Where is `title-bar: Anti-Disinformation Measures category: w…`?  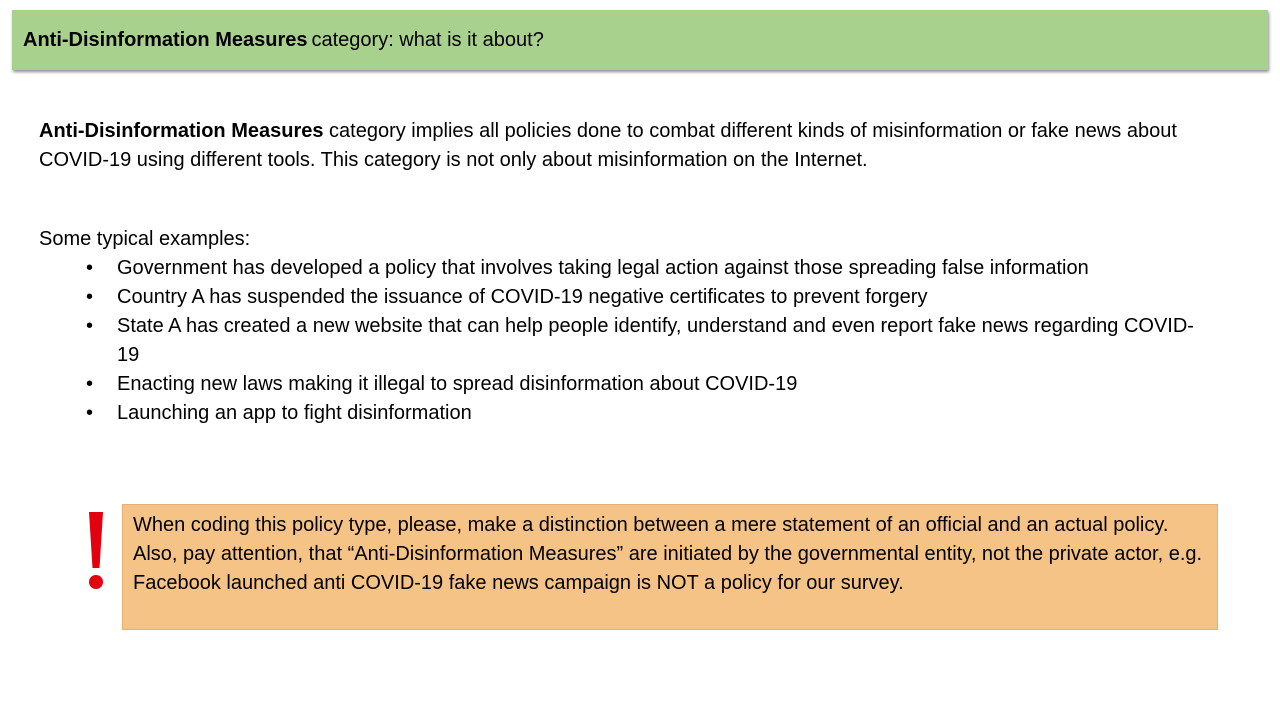 title-bar: Anti-Disinformation Measures category: w… is located at coordinates (640, 40).